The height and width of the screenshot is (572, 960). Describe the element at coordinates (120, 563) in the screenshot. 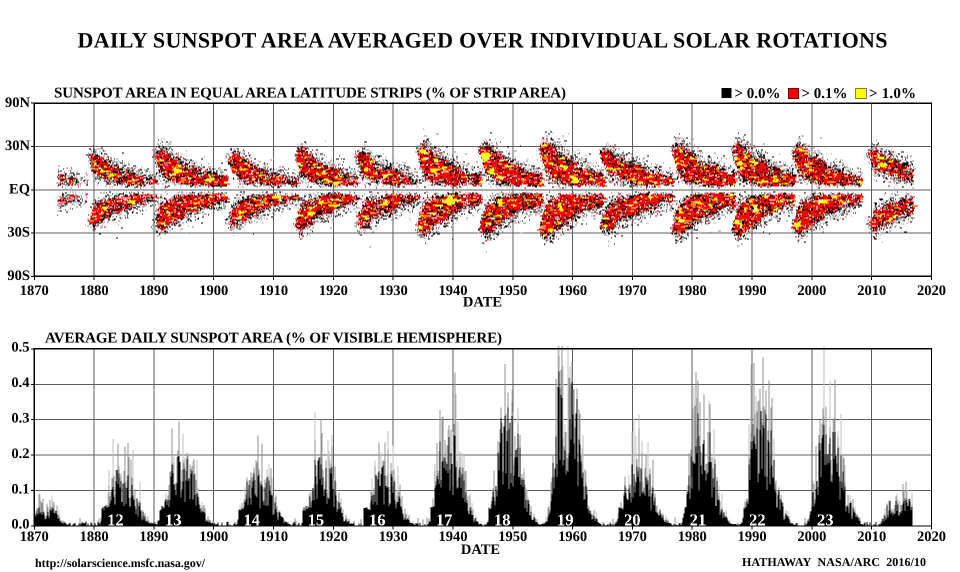

I see `svg-text:http://solarscience.msfc.nasa.: http://solarscience.msfc.nasa.gov/` at that location.